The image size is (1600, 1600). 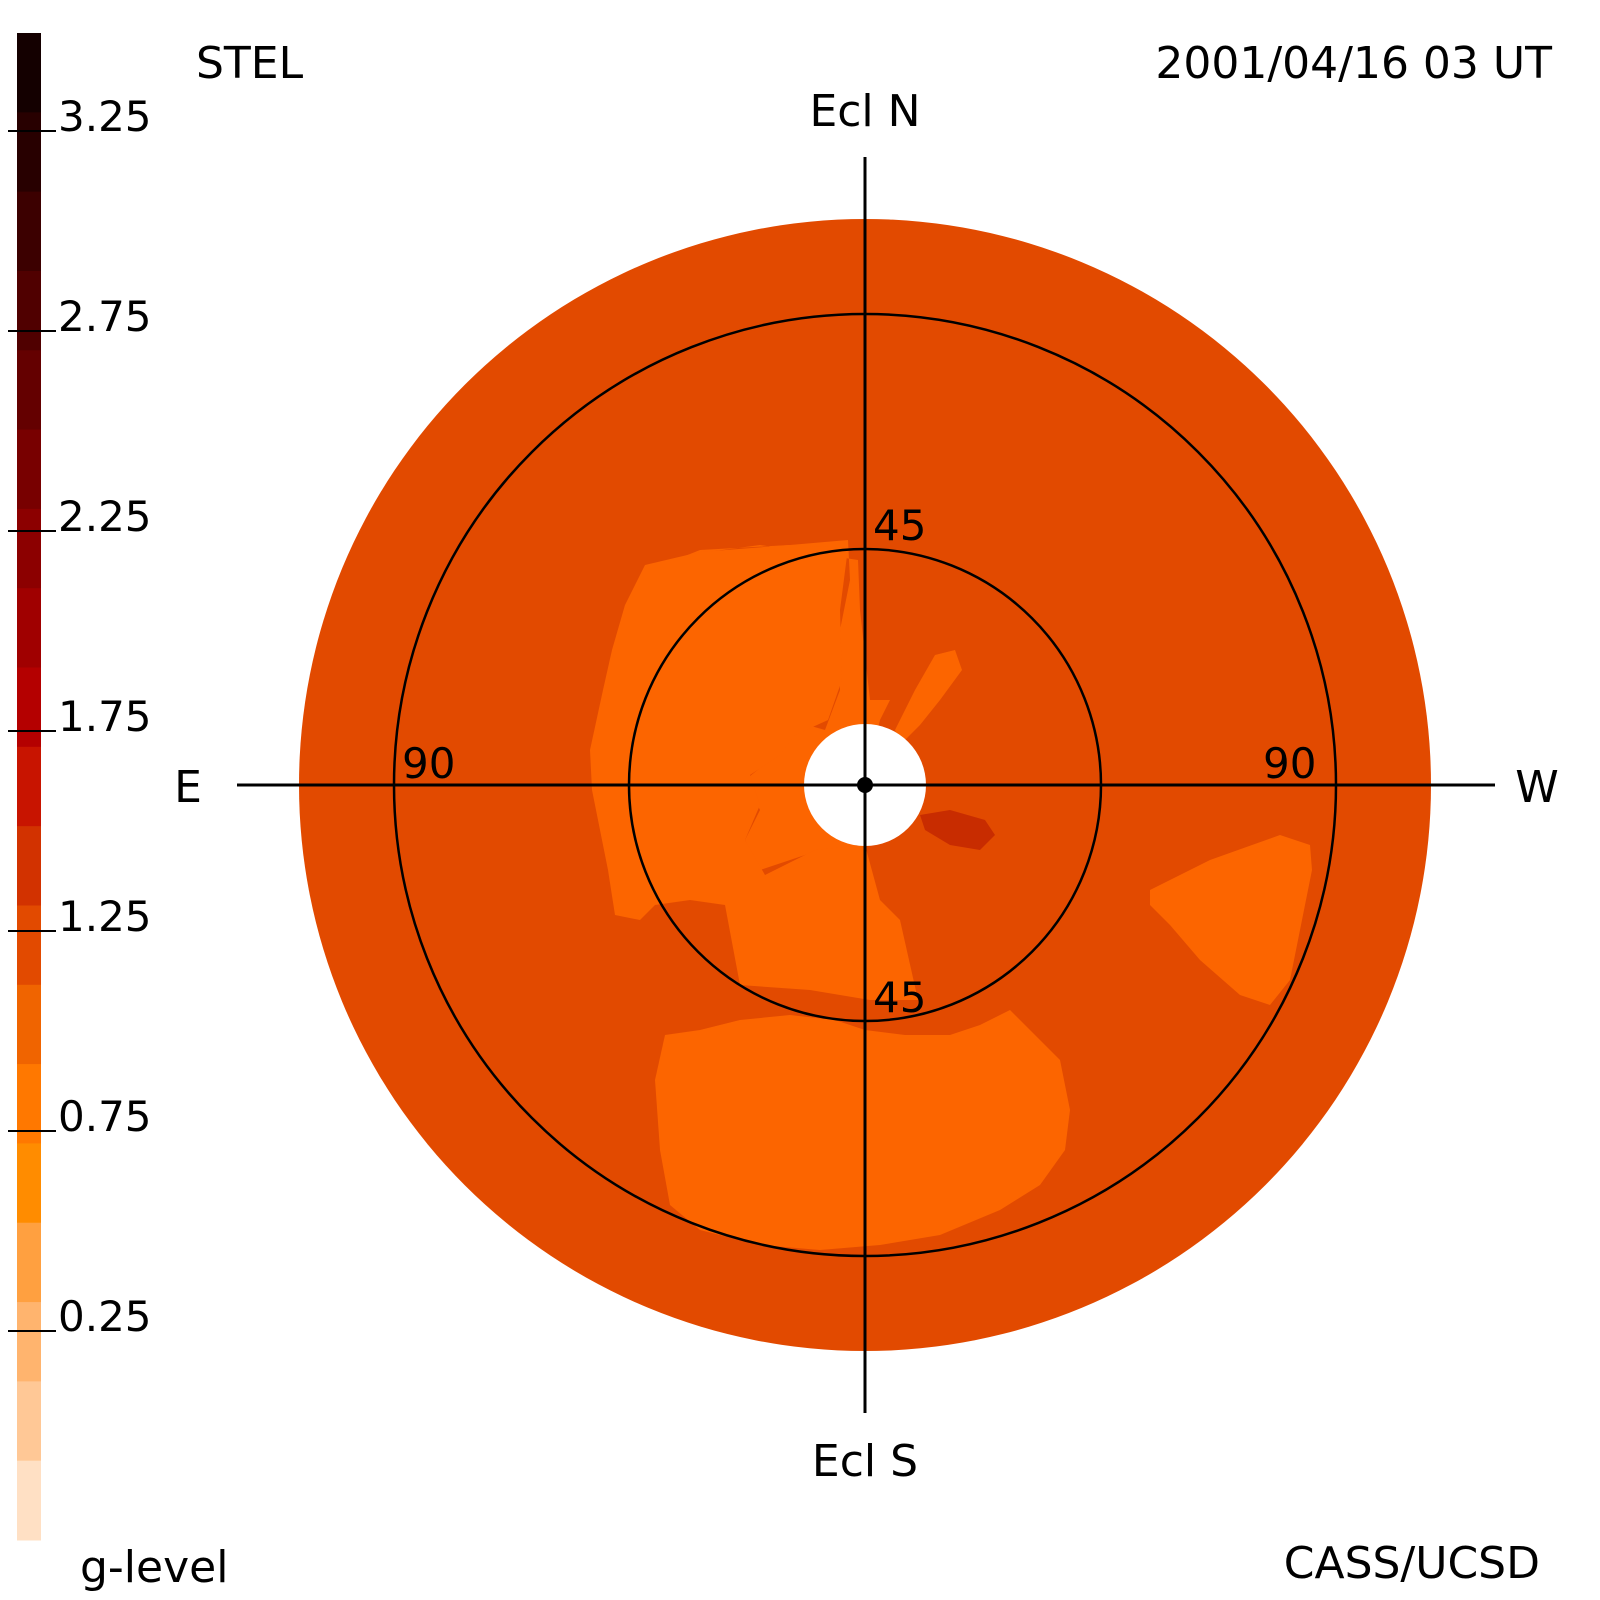 I want to click on direction-north-label: Ecl N, so click(x=864, y=111).